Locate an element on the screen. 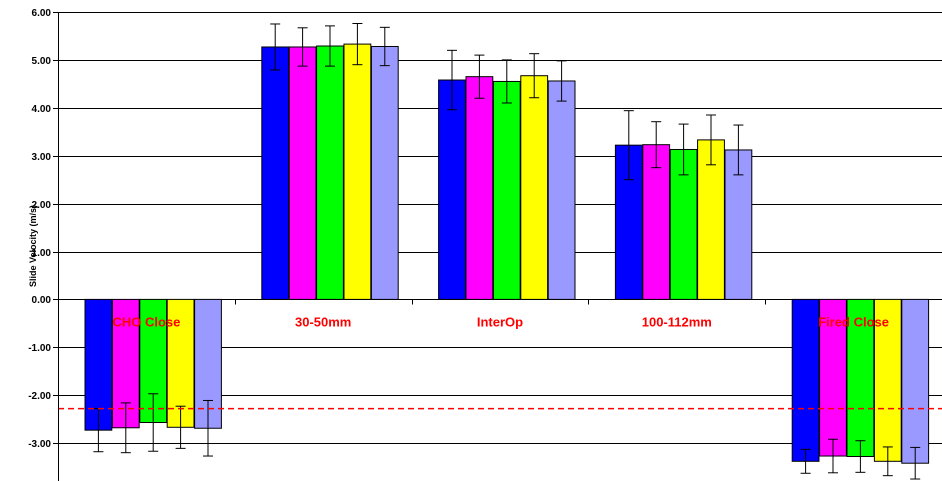 This screenshot has width=942, height=481. y-tick-label: 3.00 is located at coordinates (42, 157).